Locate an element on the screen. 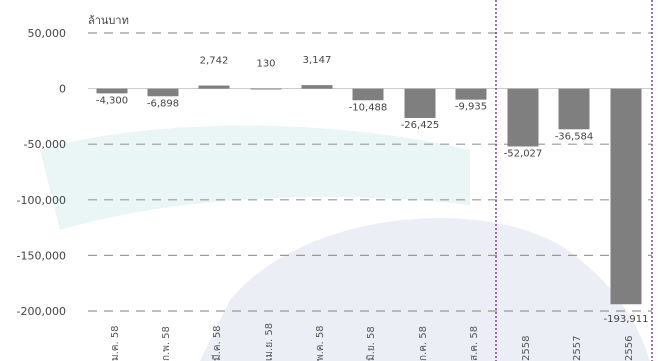 This screenshot has width=660, height=361. data-label: -52,027 is located at coordinates (523, 153).